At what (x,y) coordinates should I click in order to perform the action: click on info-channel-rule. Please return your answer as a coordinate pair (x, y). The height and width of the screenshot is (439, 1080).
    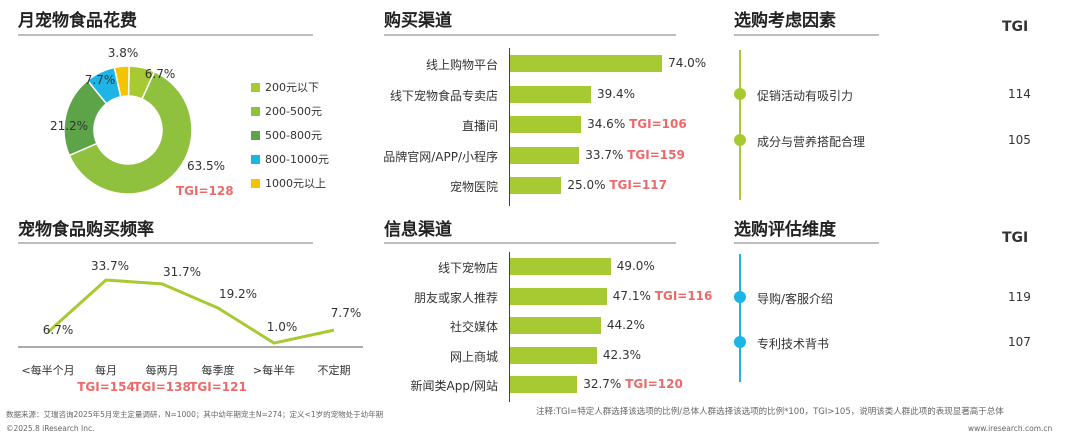
    Looking at the image, I should click on (530, 243).